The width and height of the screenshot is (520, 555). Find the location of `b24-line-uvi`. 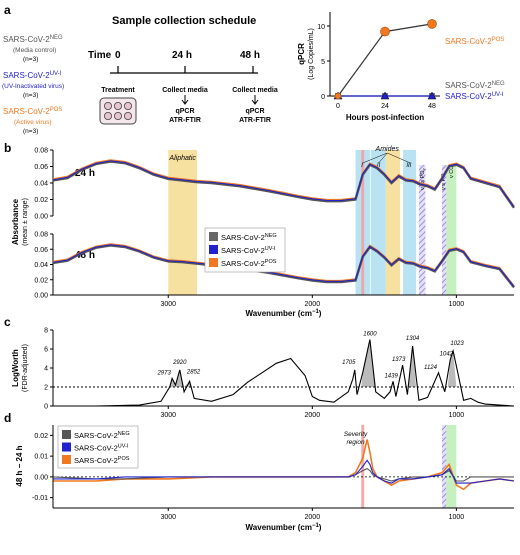

b24-line-uvi is located at coordinates (283, 184).